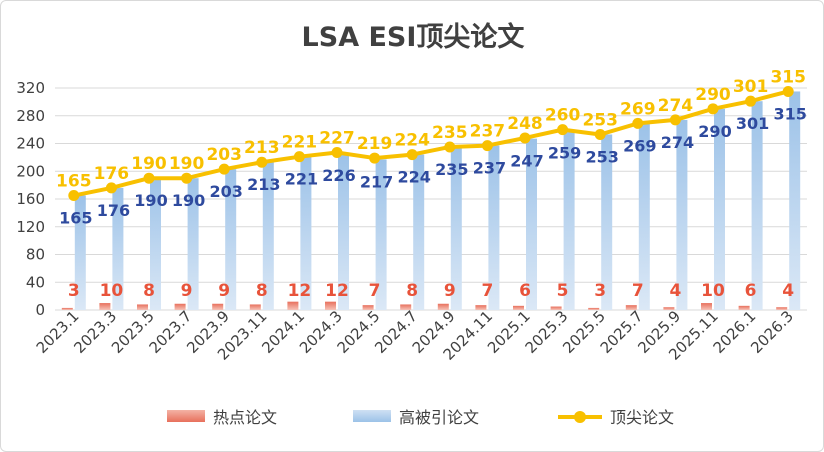 Image resolution: width=824 pixels, height=452 pixels. What do you see at coordinates (372, 416) in the screenshot?
I see `legend-swatch-high` at bounding box center [372, 416].